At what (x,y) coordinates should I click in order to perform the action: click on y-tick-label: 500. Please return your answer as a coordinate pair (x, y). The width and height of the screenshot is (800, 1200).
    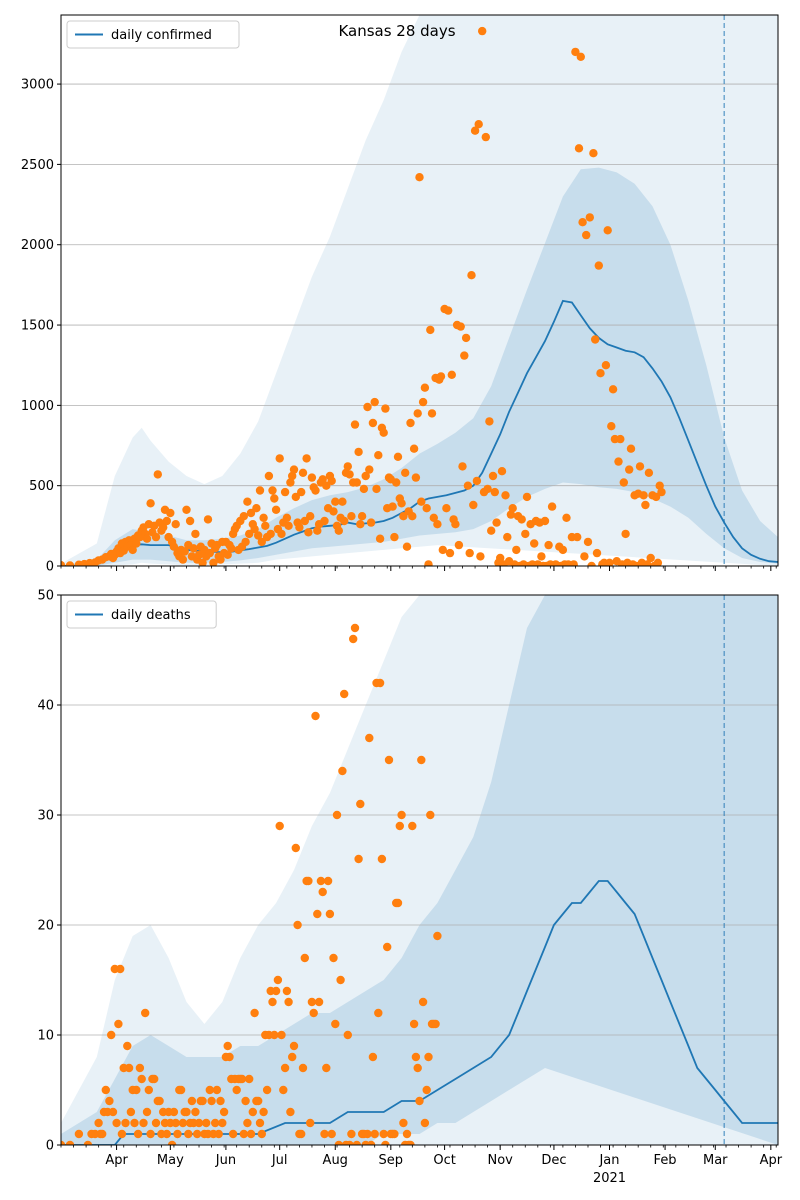
    Looking at the image, I should click on (41, 486).